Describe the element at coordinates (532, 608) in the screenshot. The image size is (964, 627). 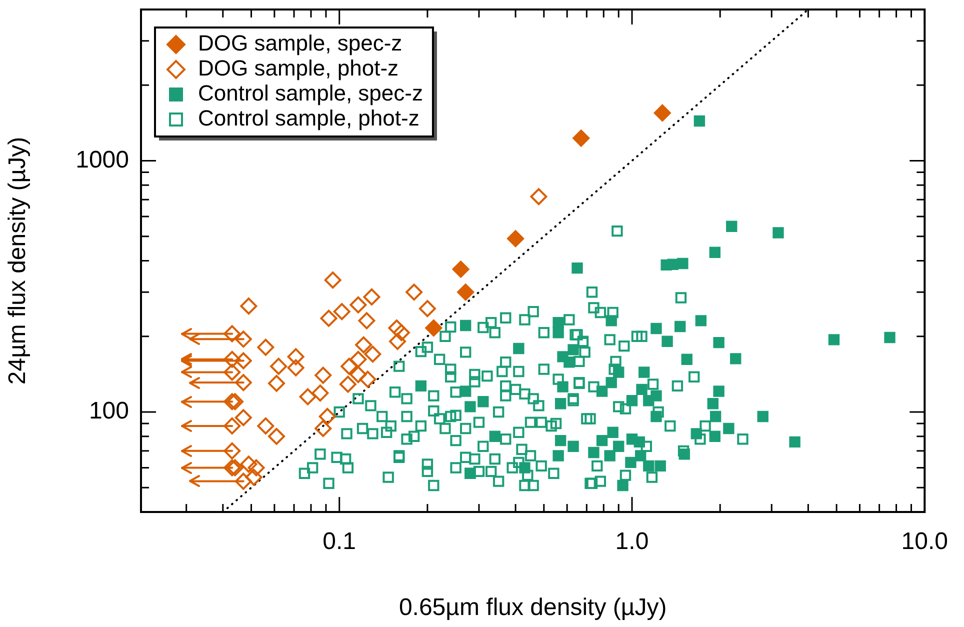
I see `x-axis-title: 0.65µm flux density (µJy)` at that location.